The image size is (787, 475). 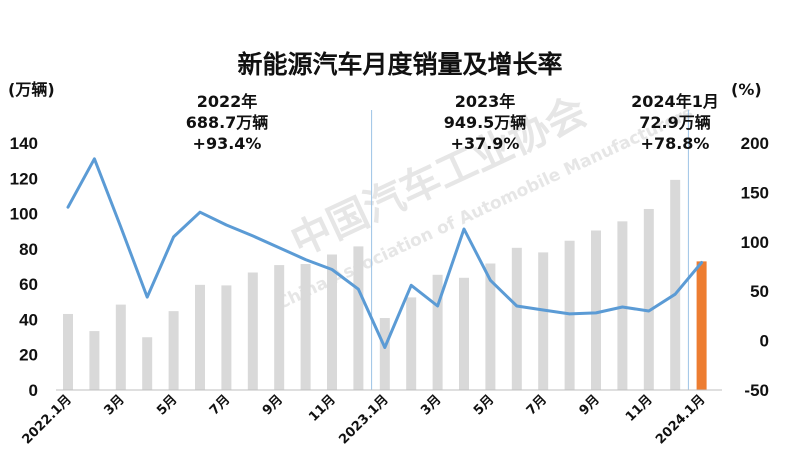 What do you see at coordinates (33, 390) in the screenshot?
I see `y-left-tick: 0` at bounding box center [33, 390].